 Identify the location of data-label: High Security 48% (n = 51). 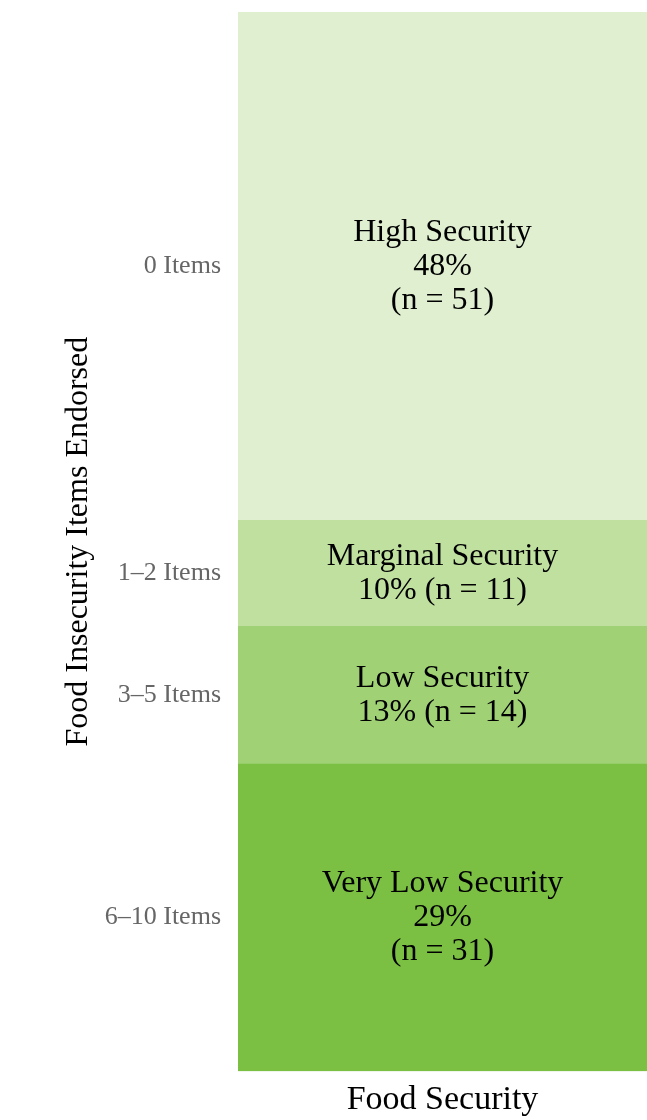
(442, 263).